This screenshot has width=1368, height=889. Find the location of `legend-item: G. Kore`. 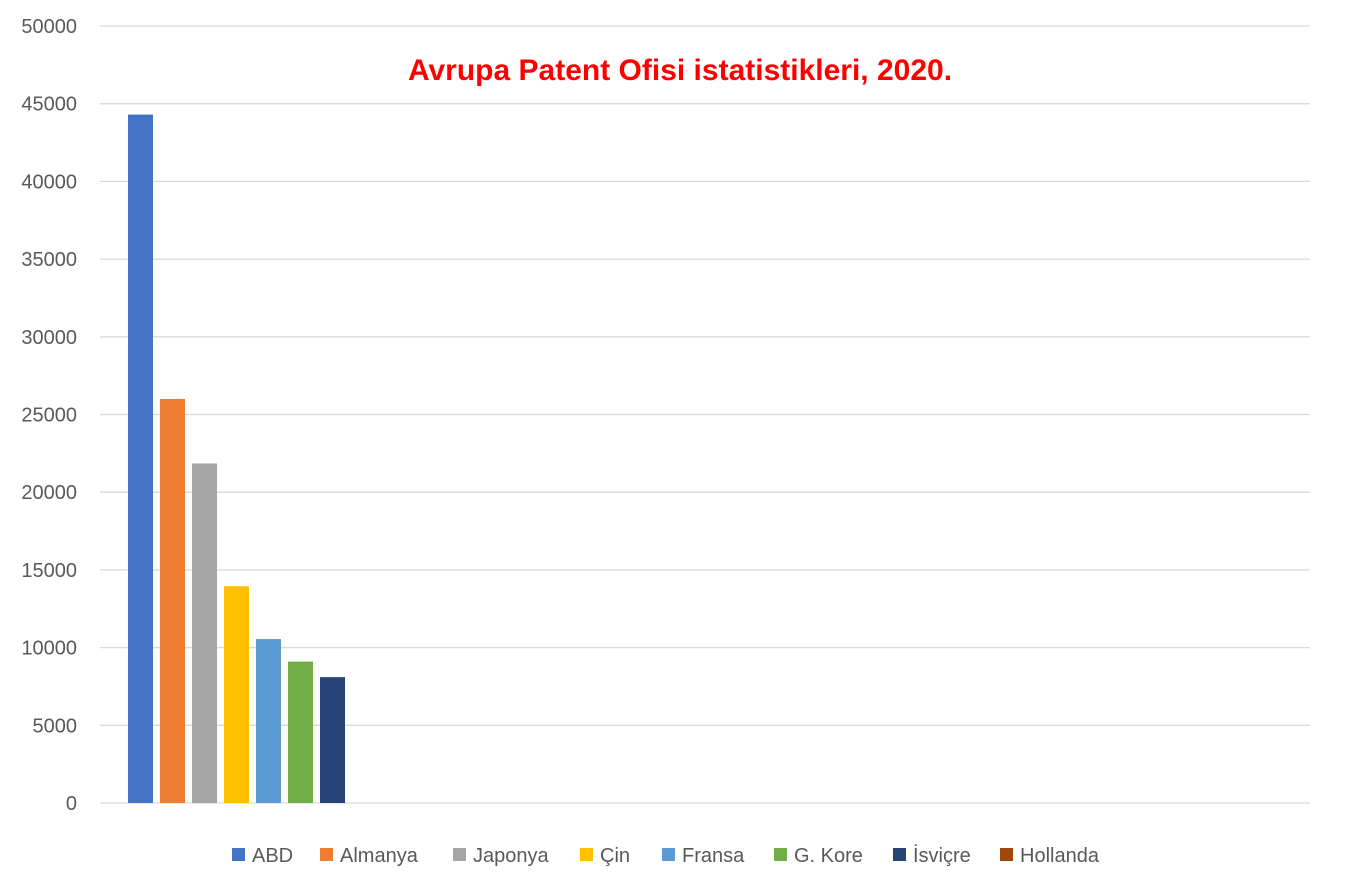

legend-item: G. Kore is located at coordinates (818, 856).